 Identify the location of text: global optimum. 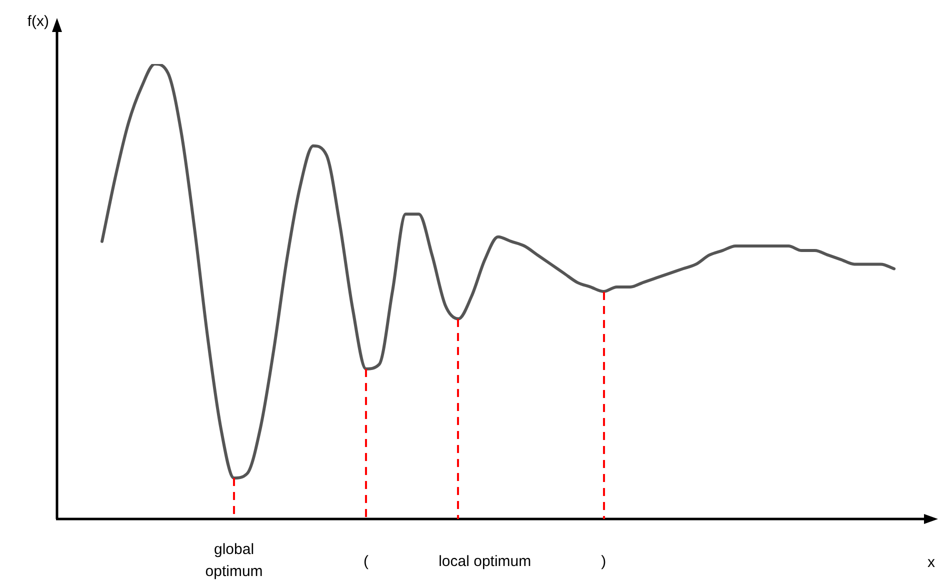
(234, 560).